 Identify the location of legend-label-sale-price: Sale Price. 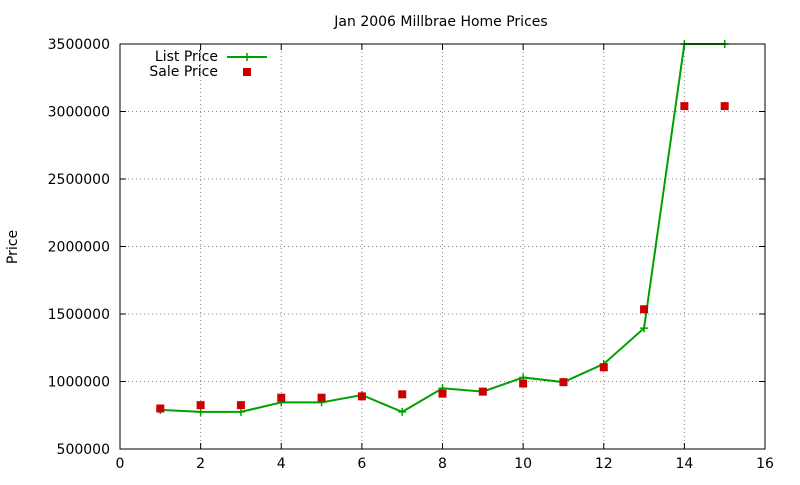
(183, 72).